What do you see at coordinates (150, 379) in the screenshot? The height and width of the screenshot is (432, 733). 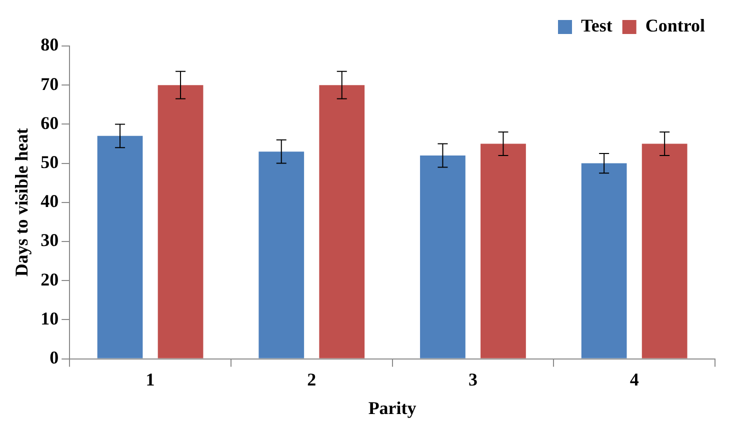 I see `x-tick-label: 1` at bounding box center [150, 379].